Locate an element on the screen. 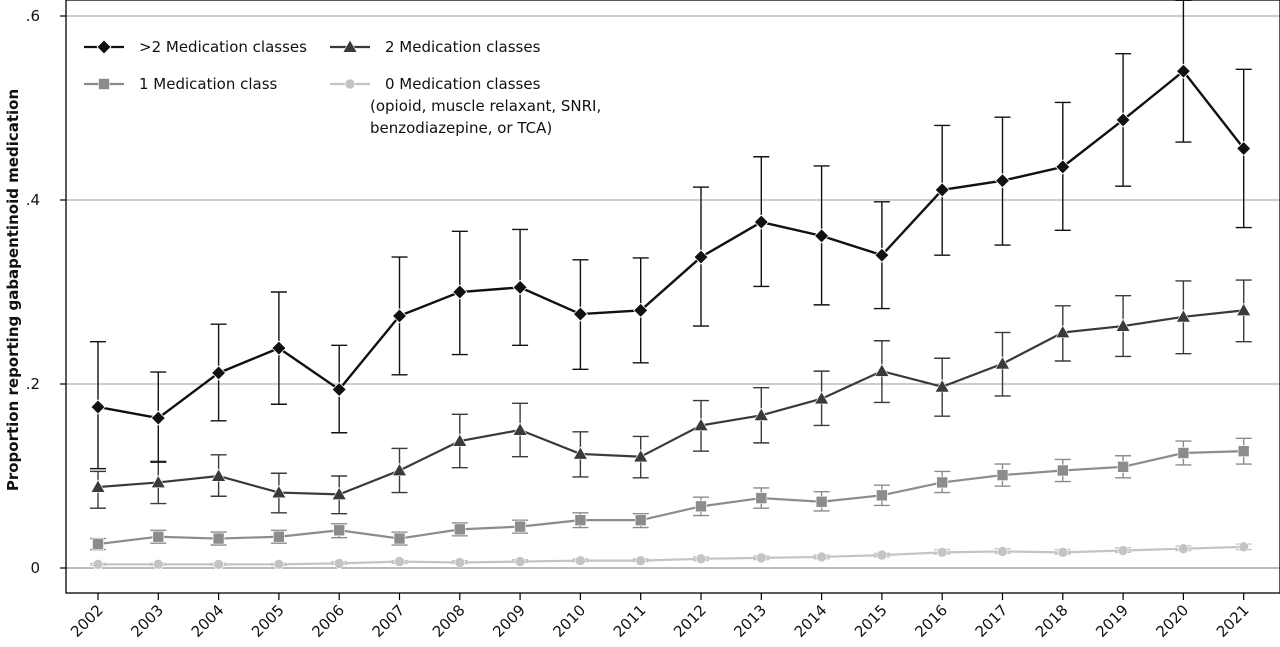 The width and height of the screenshot is (1280, 647). x-tick-label: 2011 is located at coordinates (630, 621).